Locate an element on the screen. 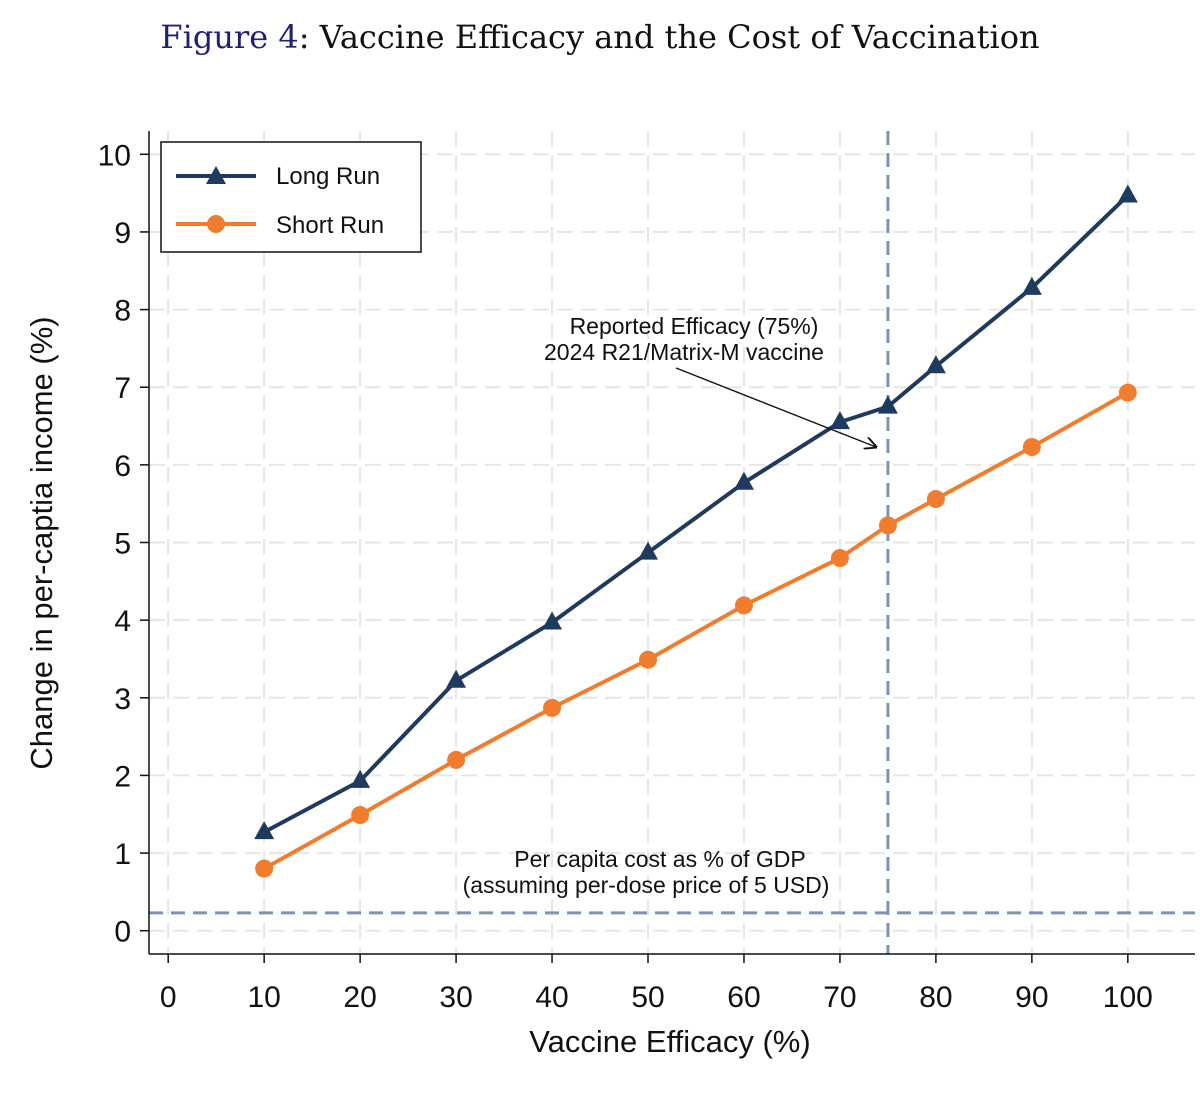 Image resolution: width=1200 pixels, height=1100 pixels. efficacy-annotation-line2: 2024 R21/Matrix-M vaccine is located at coordinates (684, 352).